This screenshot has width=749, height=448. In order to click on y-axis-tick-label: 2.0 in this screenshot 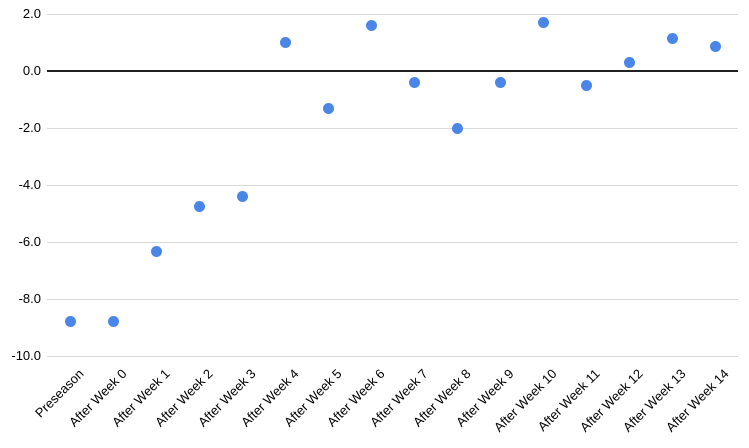, I will do `click(31, 13)`.